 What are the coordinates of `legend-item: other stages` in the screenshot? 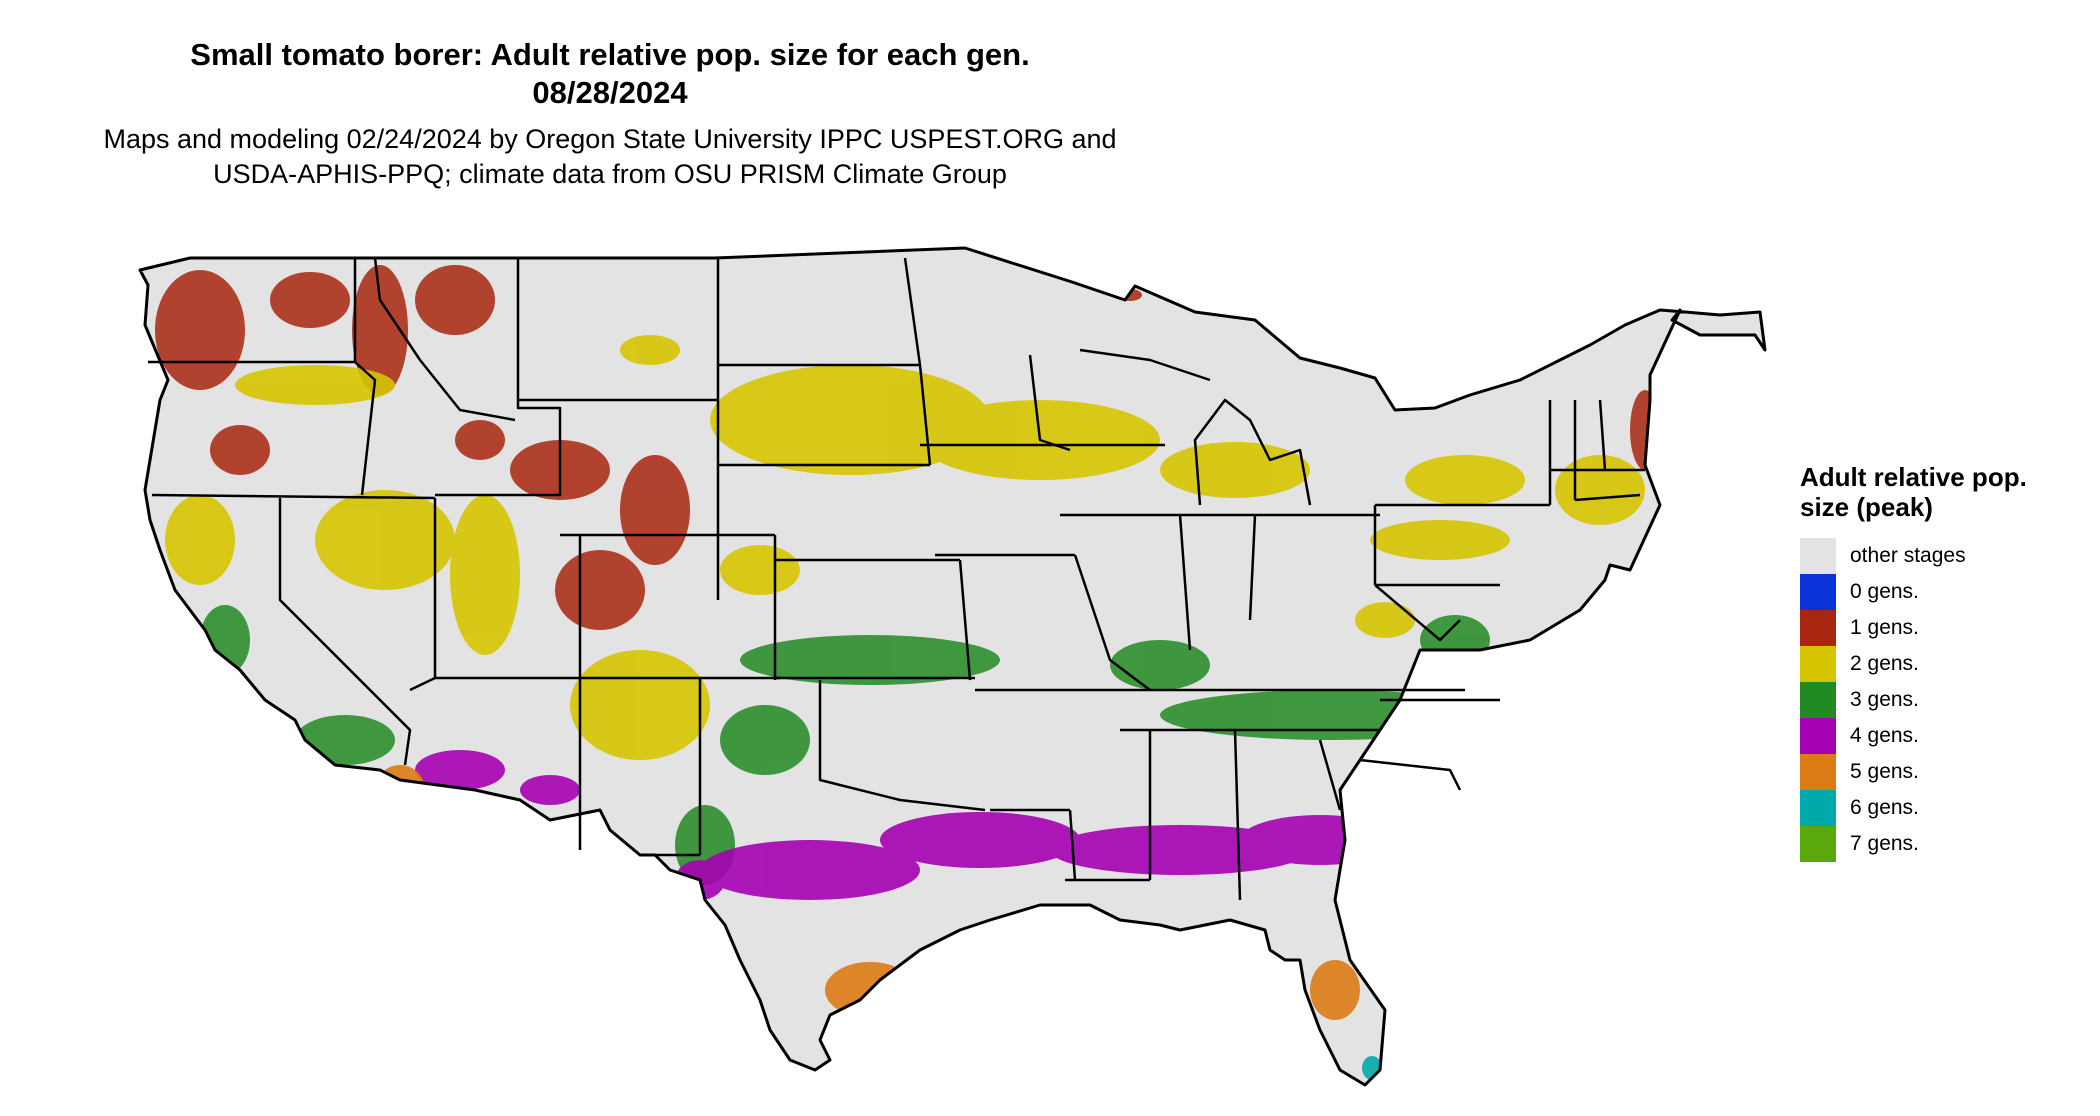 It's located at (1920, 556).